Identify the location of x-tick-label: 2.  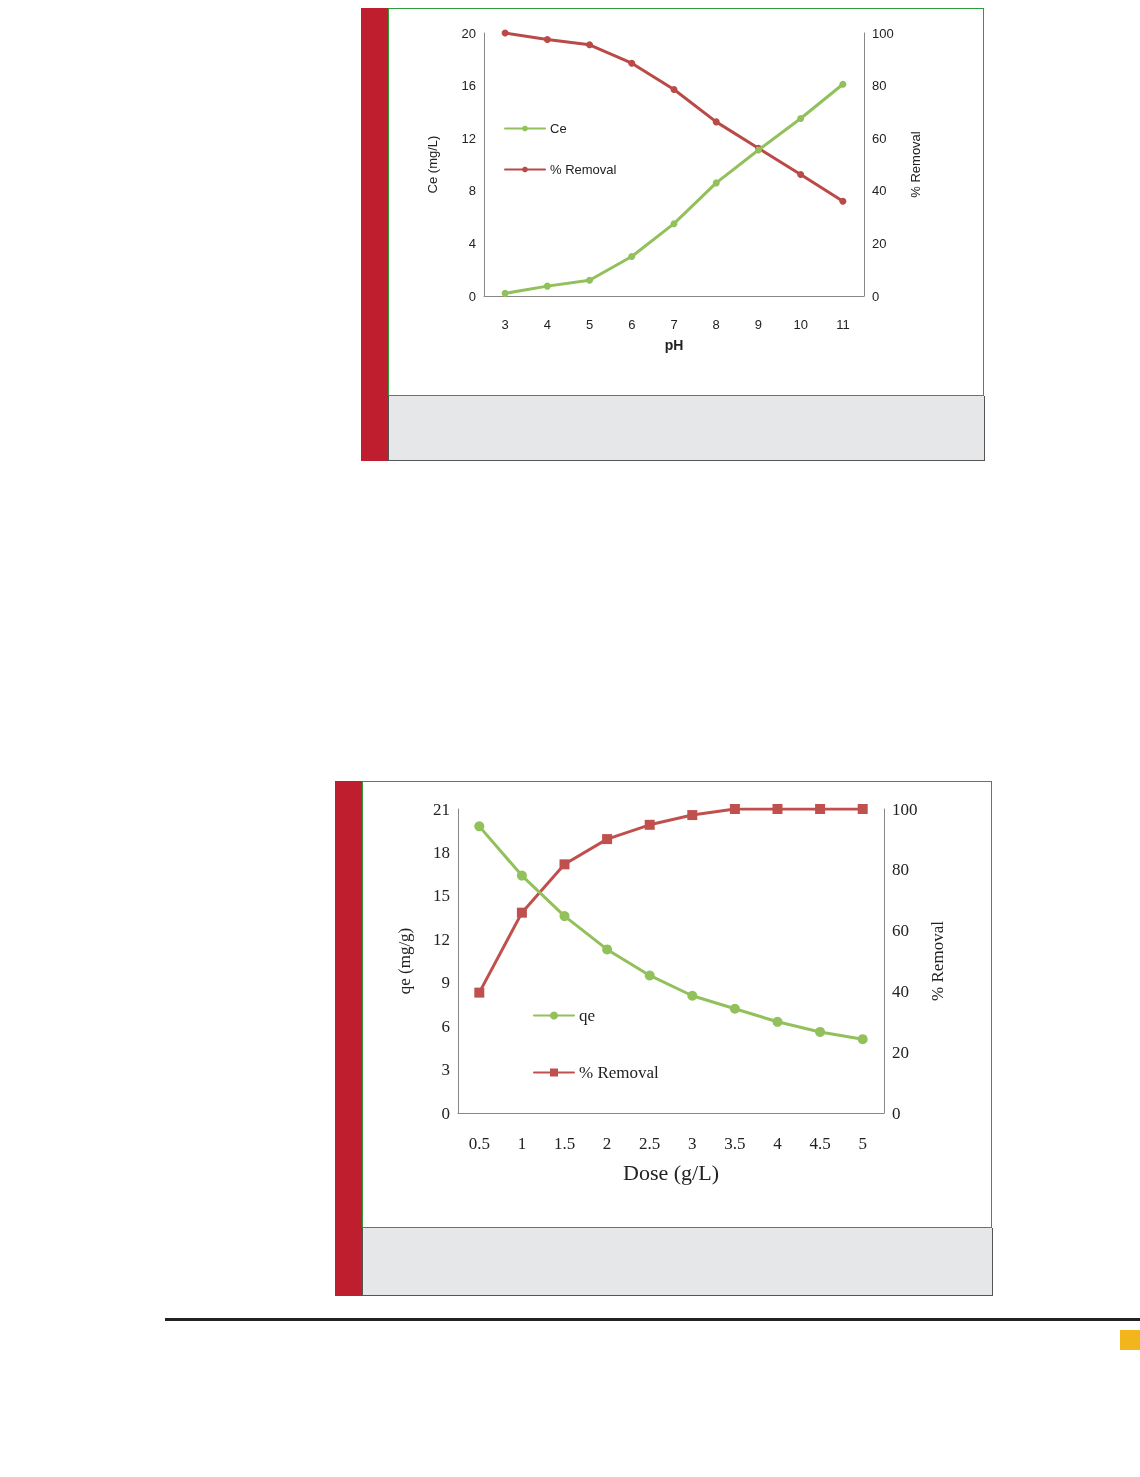
(607, 1143).